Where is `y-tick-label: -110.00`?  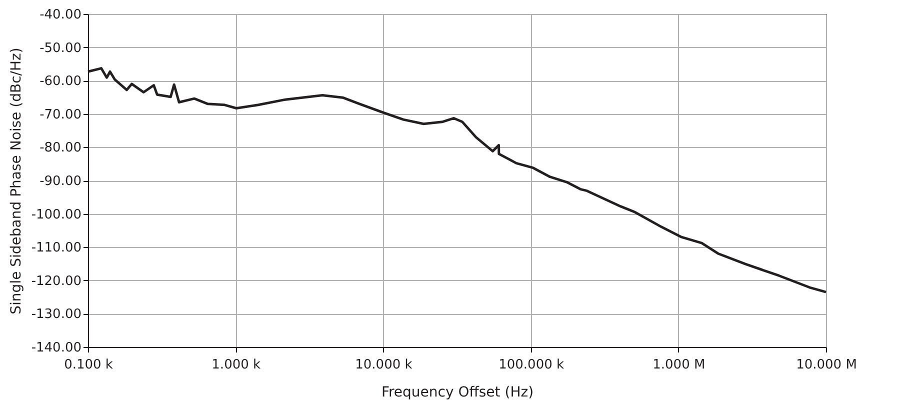 y-tick-label: -110.00 is located at coordinates (56, 248).